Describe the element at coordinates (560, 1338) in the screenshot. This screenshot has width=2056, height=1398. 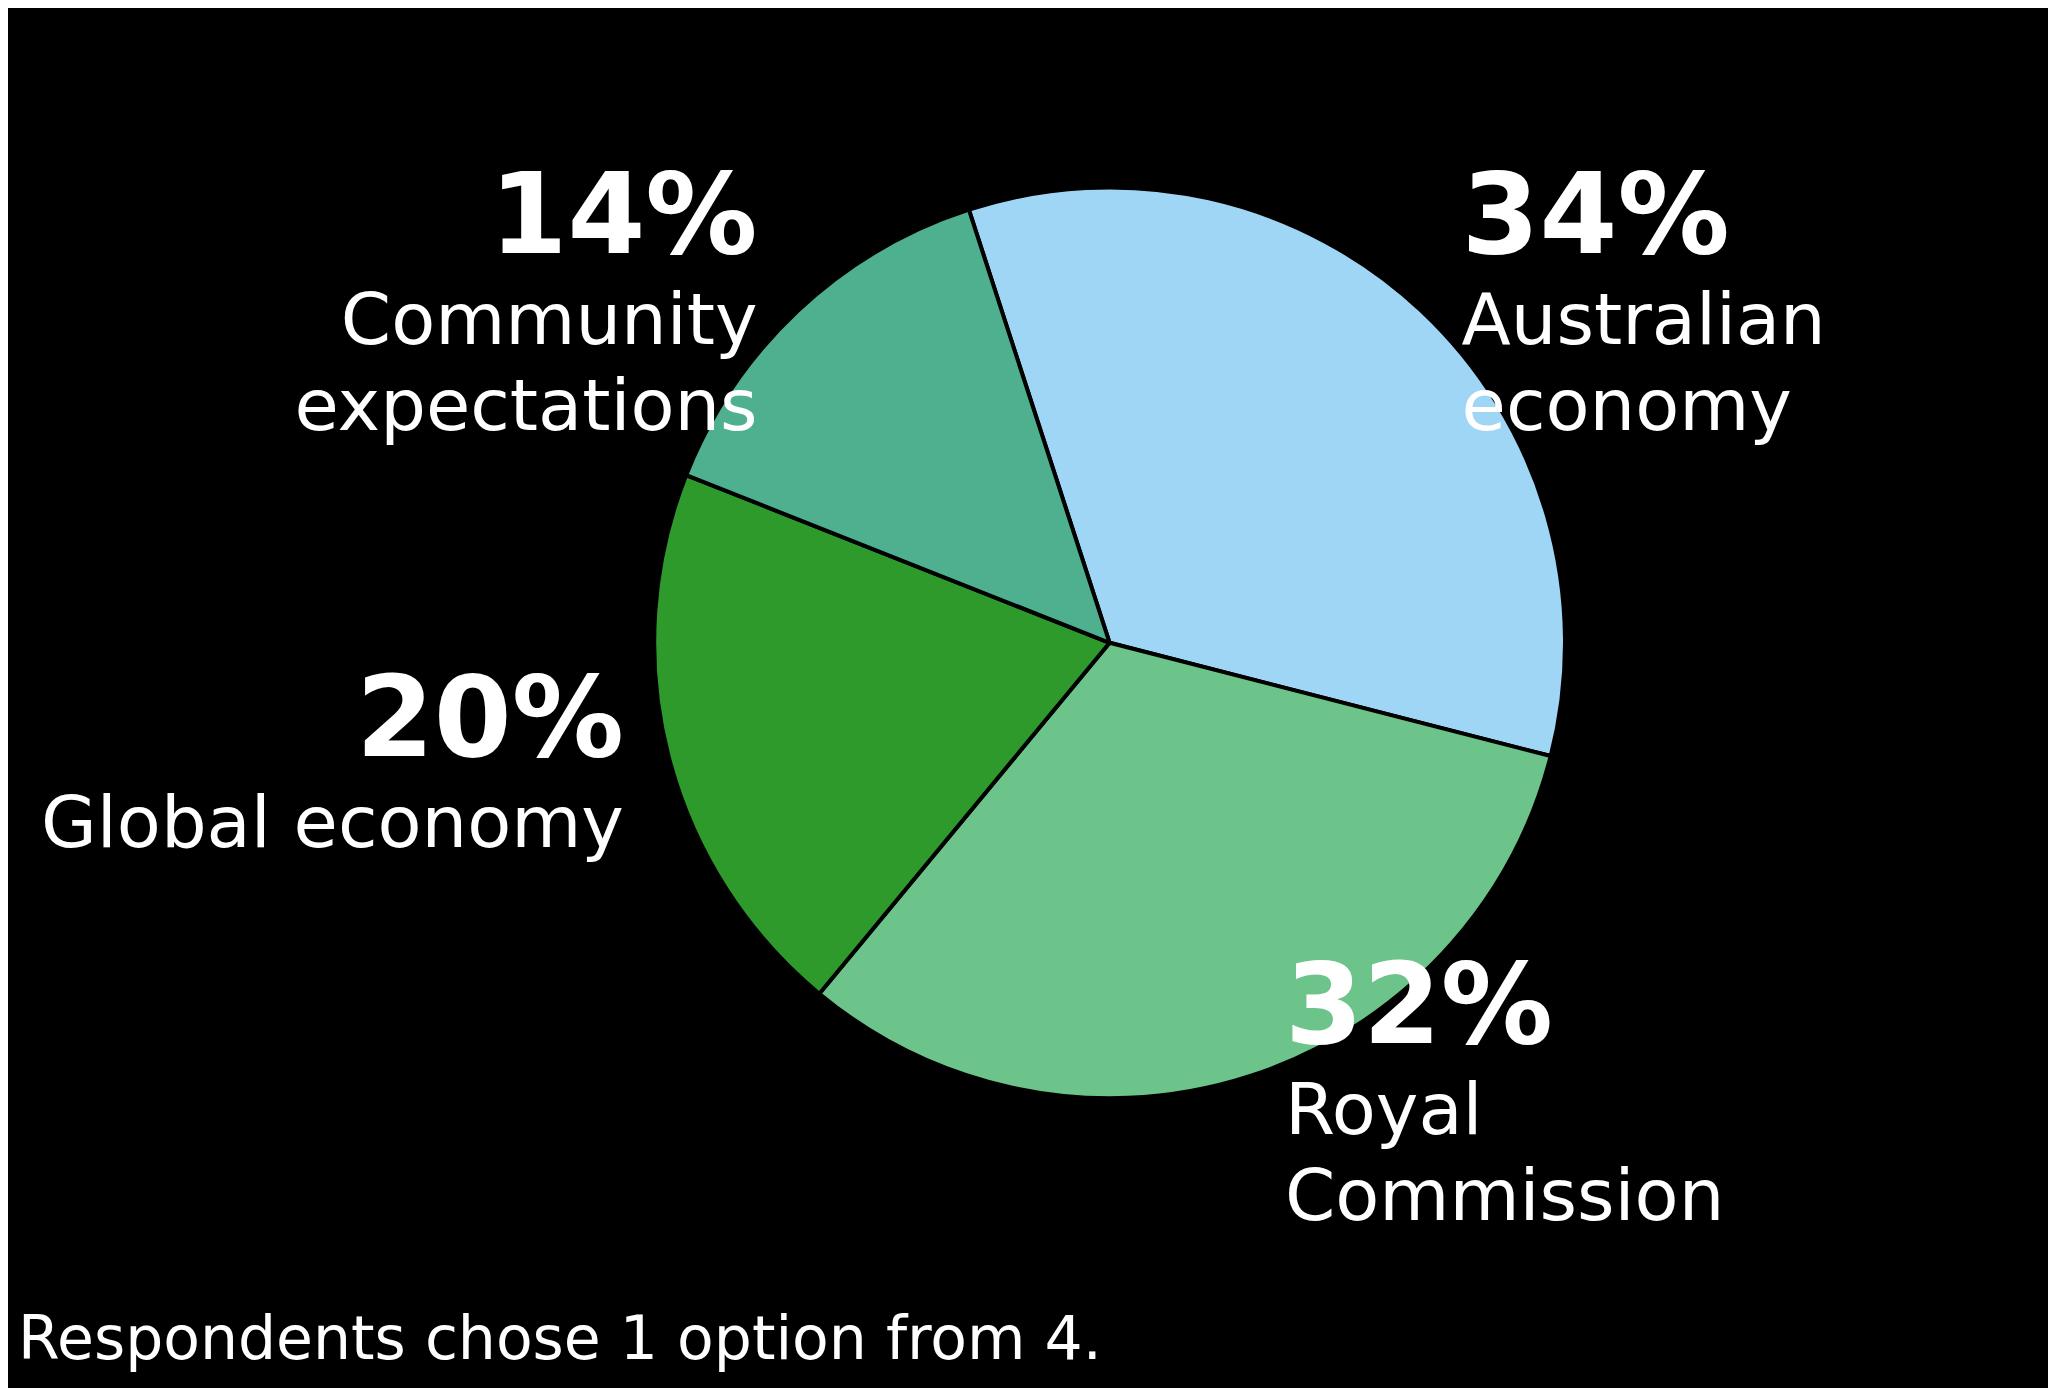
I see `text: Respondents chose 1 option from 4.` at that location.